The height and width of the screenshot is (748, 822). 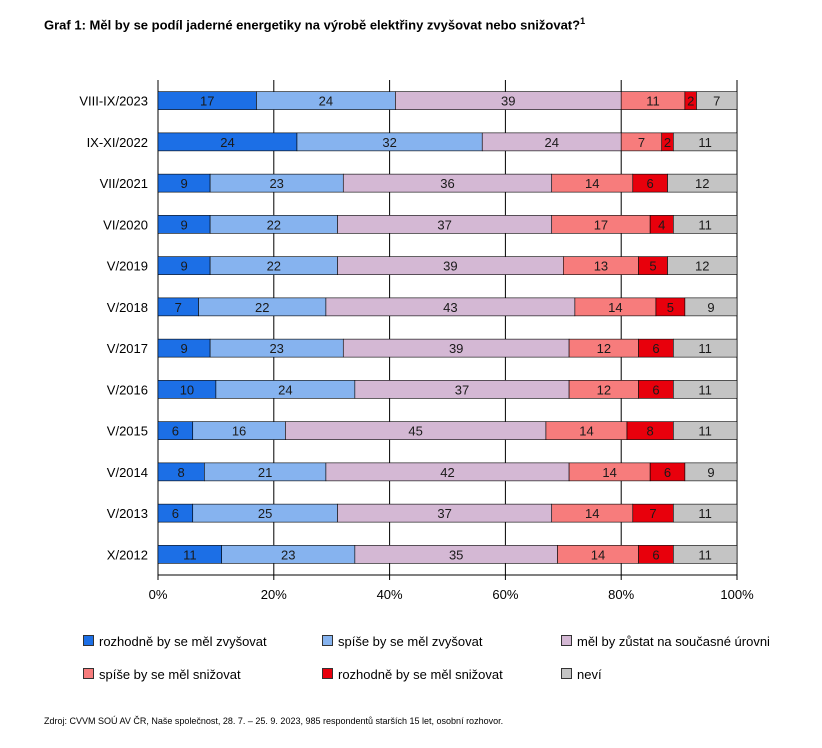 I want to click on legend-item: měl by zůstat na současné úrovni, so click(x=665, y=641).